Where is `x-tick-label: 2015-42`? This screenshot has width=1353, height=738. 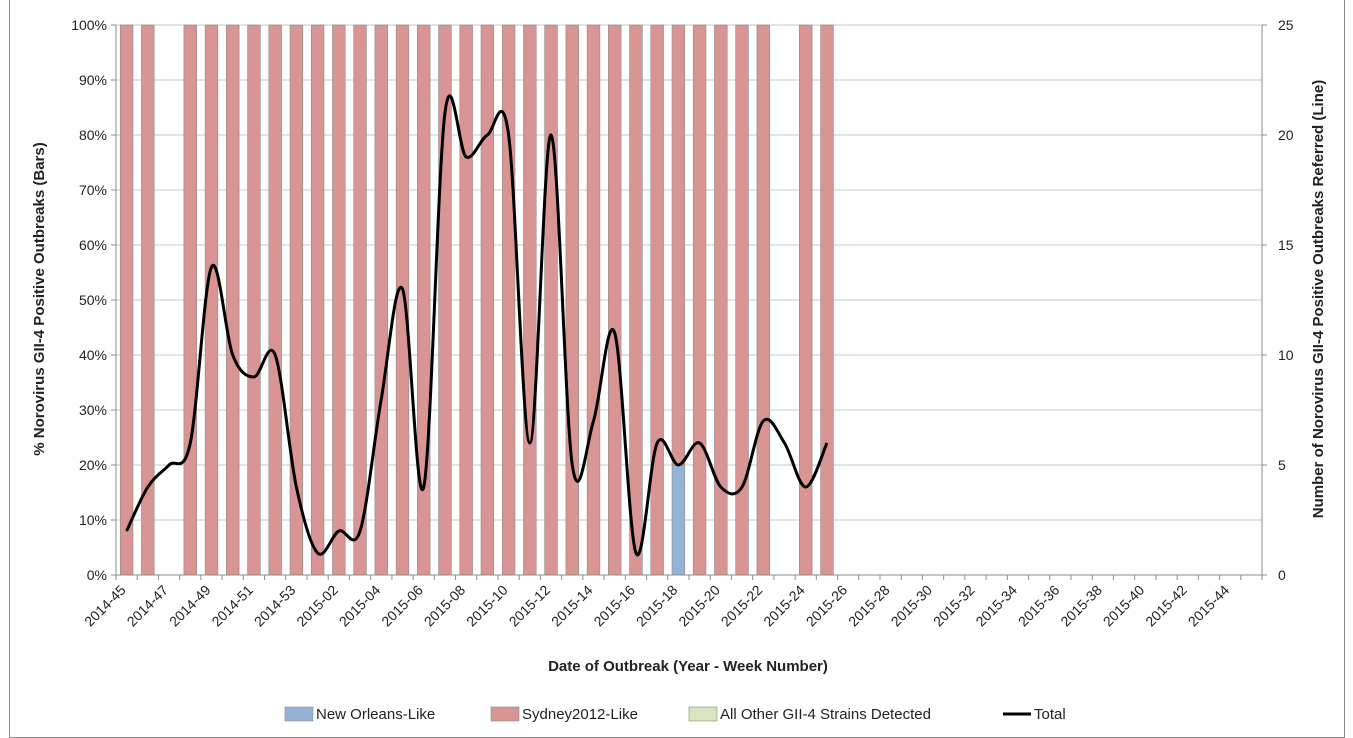
x-tick-label: 2015-42 is located at coordinates (1166, 606).